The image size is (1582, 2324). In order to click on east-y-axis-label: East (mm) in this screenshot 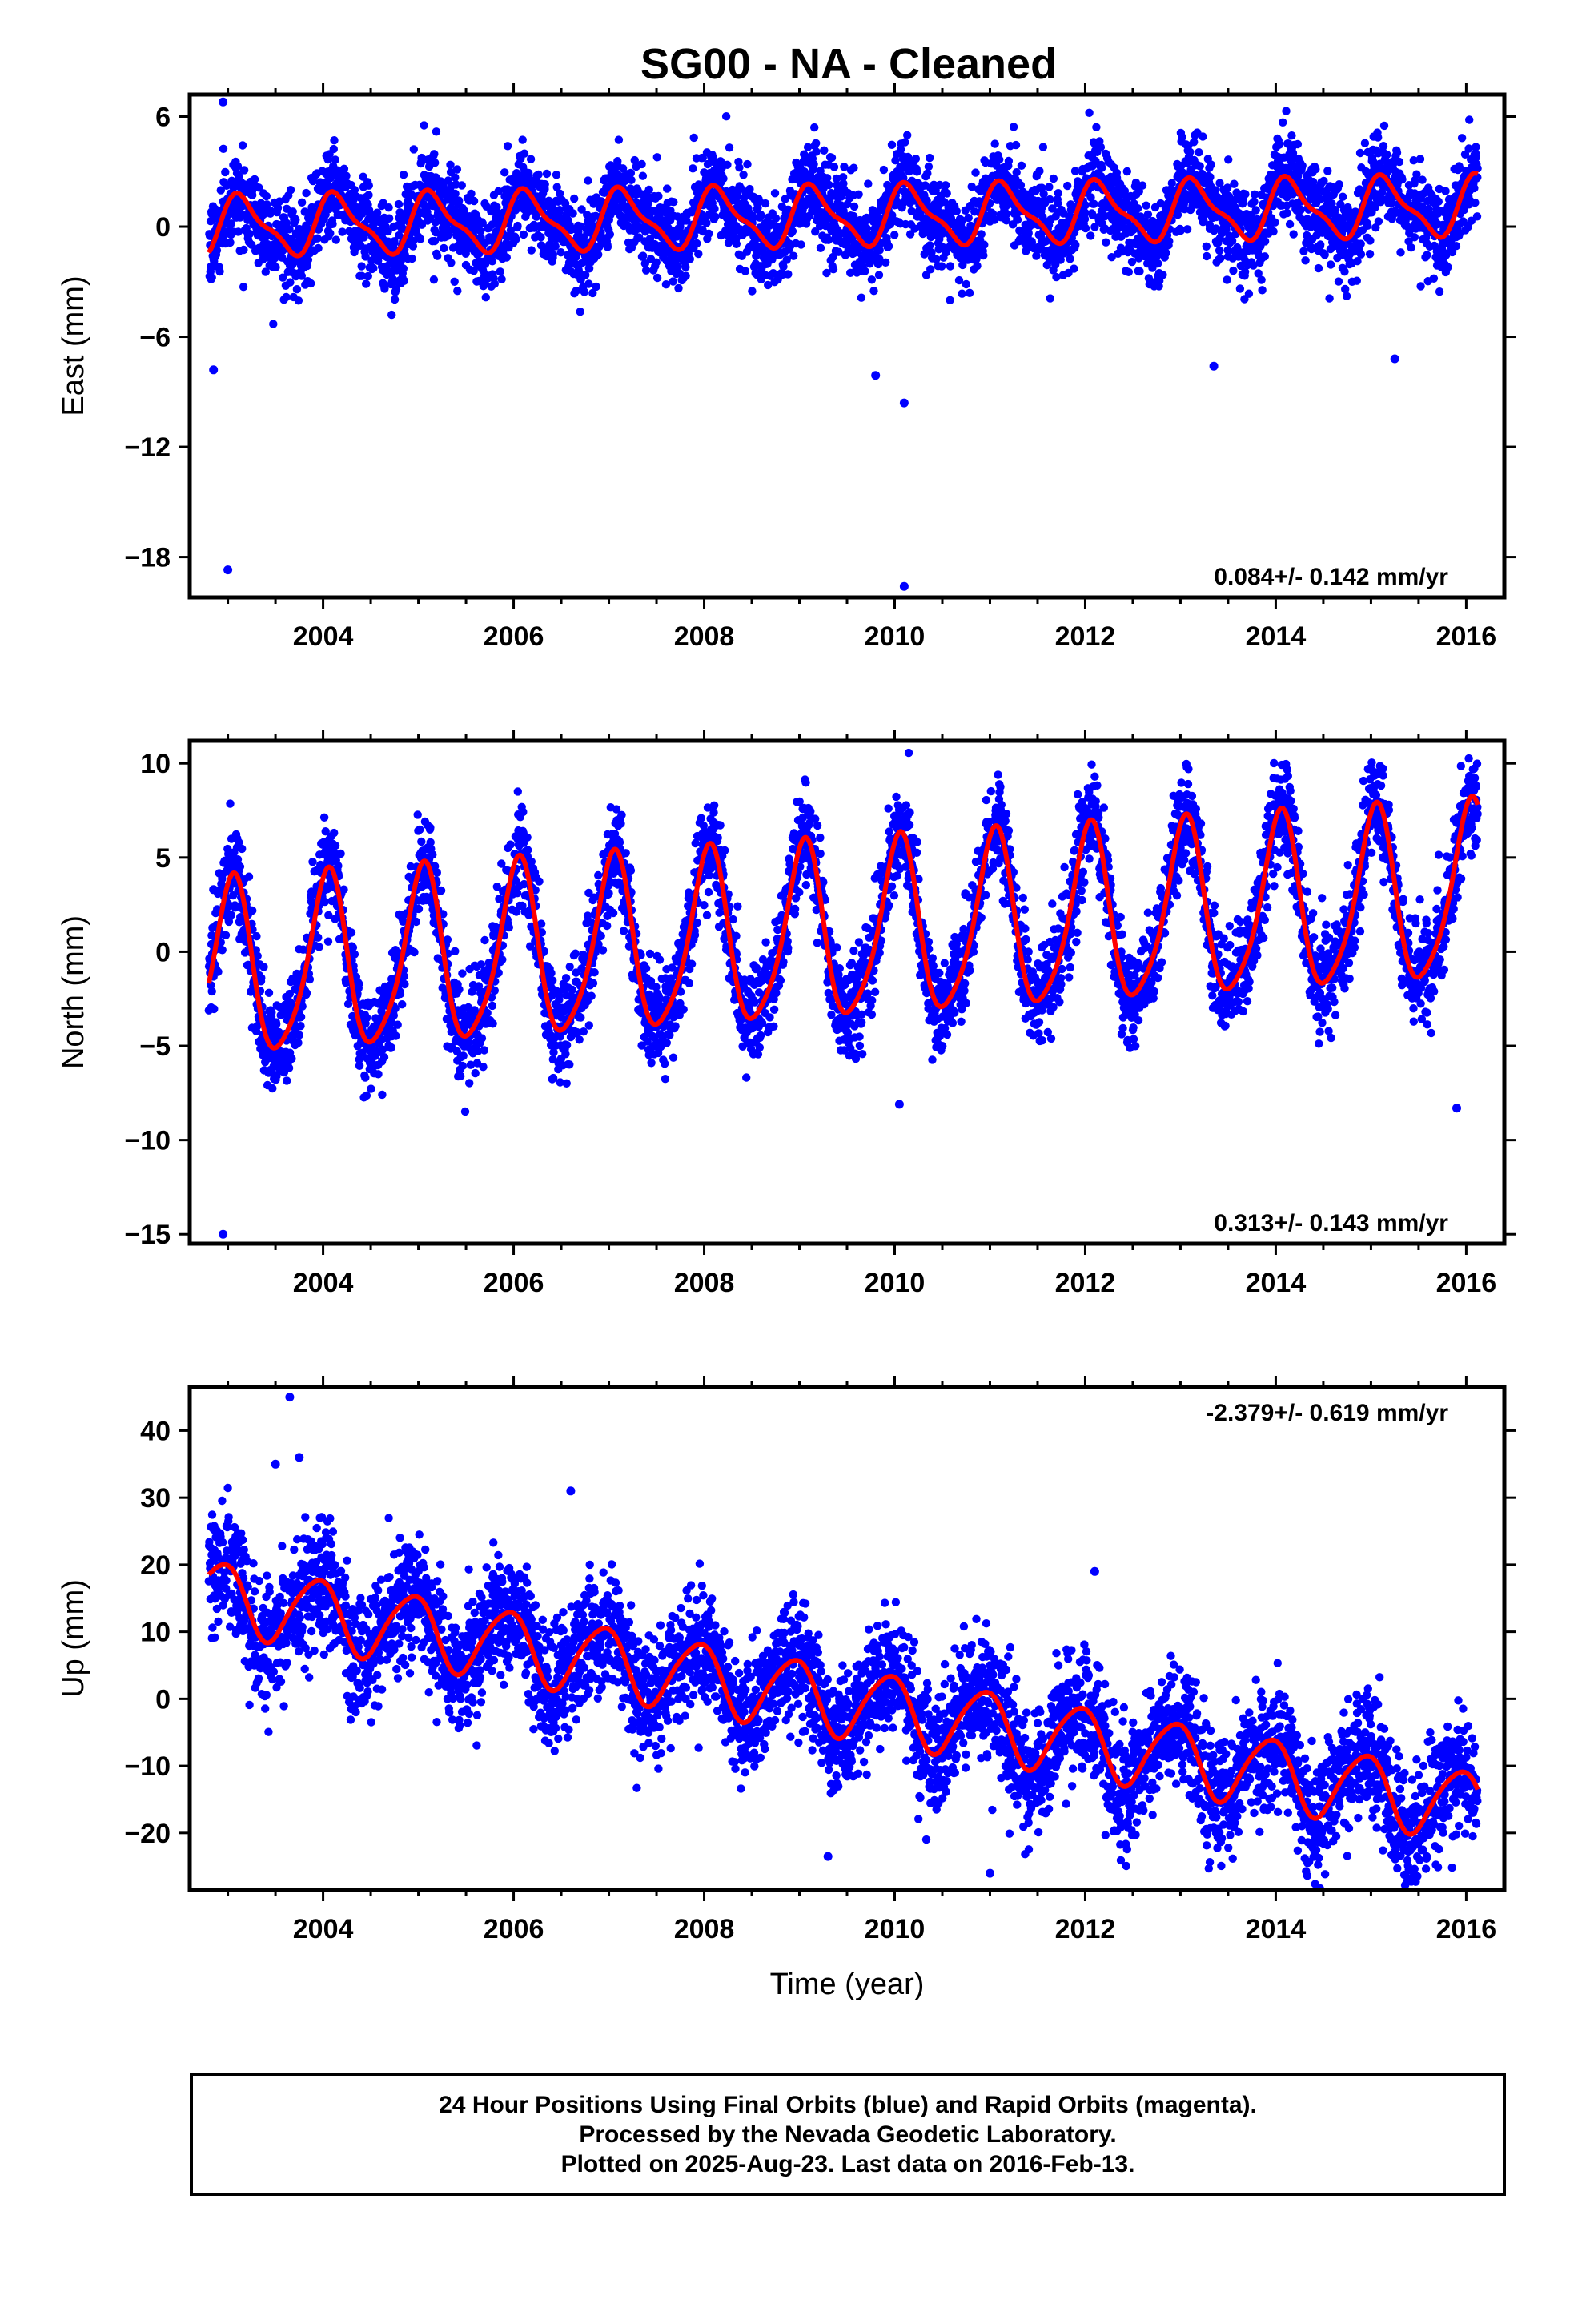, I will do `click(74, 345)`.